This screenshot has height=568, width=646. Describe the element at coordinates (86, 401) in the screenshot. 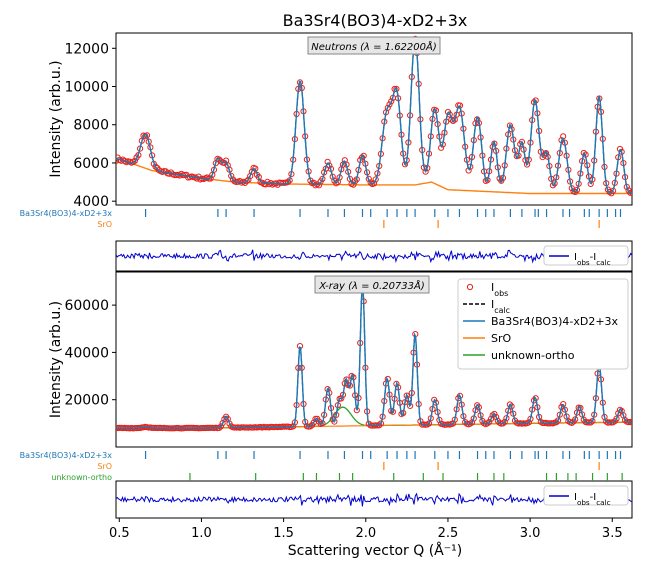

I see `y-tick-label: 20000` at that location.